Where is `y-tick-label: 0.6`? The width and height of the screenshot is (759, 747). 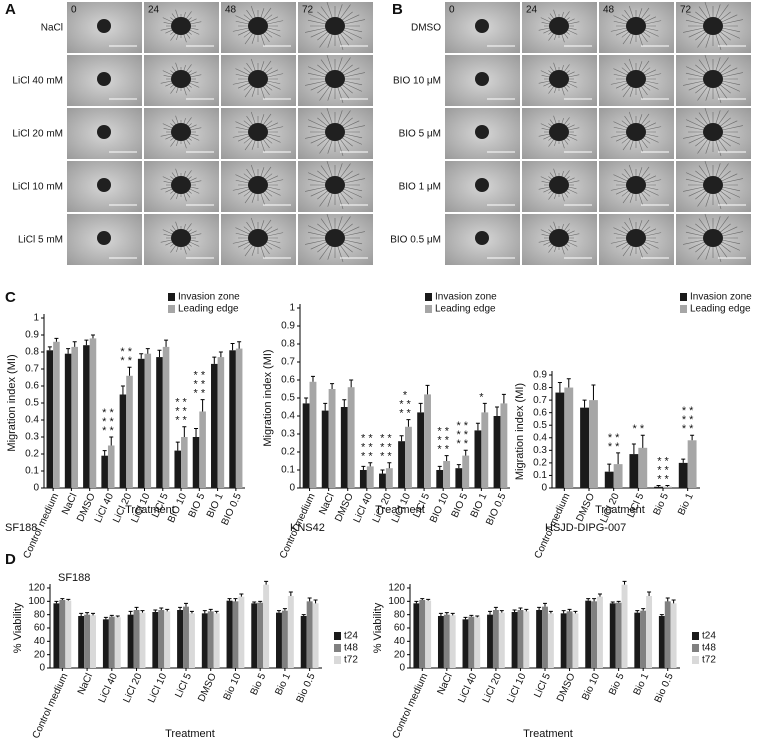
y-tick-label: 0.6 is located at coordinates (540, 412).